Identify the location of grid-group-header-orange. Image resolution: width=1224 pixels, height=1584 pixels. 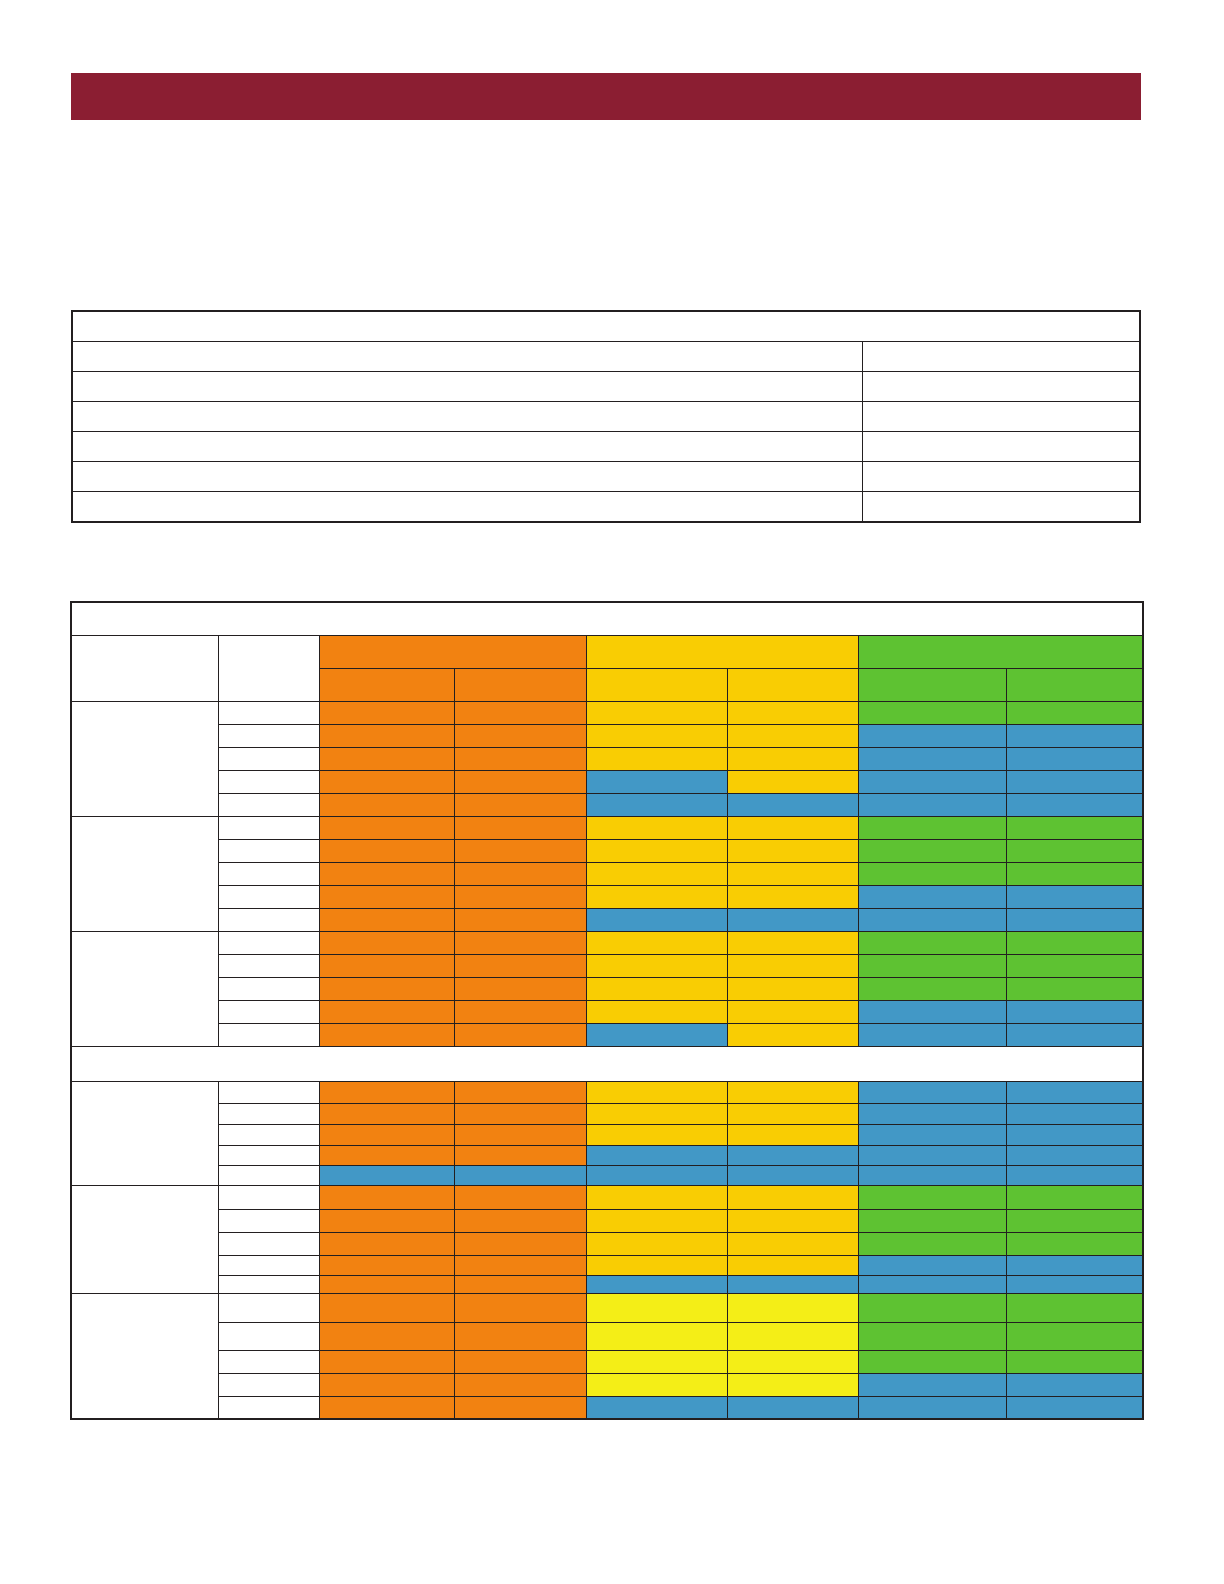
(452, 651).